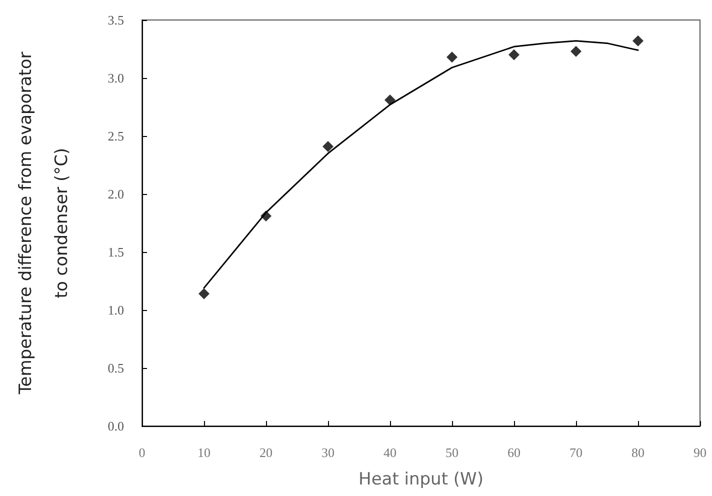 The image size is (712, 496). Describe the element at coordinates (266, 452) in the screenshot. I see `x-tick-label: 20` at that location.